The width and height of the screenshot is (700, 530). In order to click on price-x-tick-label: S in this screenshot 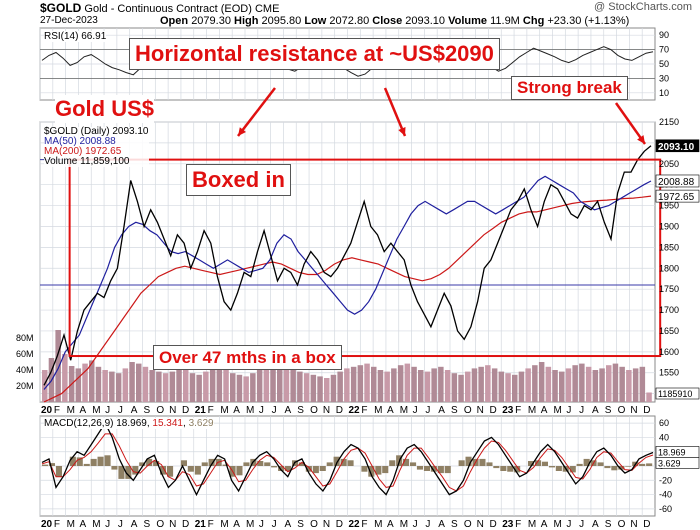, I will do `click(608, 410)`.